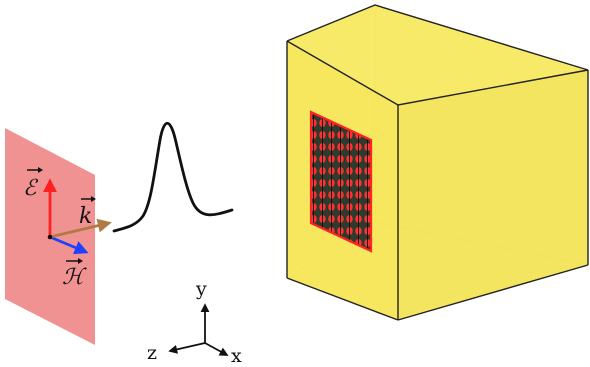  I want to click on wave-vector-label: k, so click(85, 216).